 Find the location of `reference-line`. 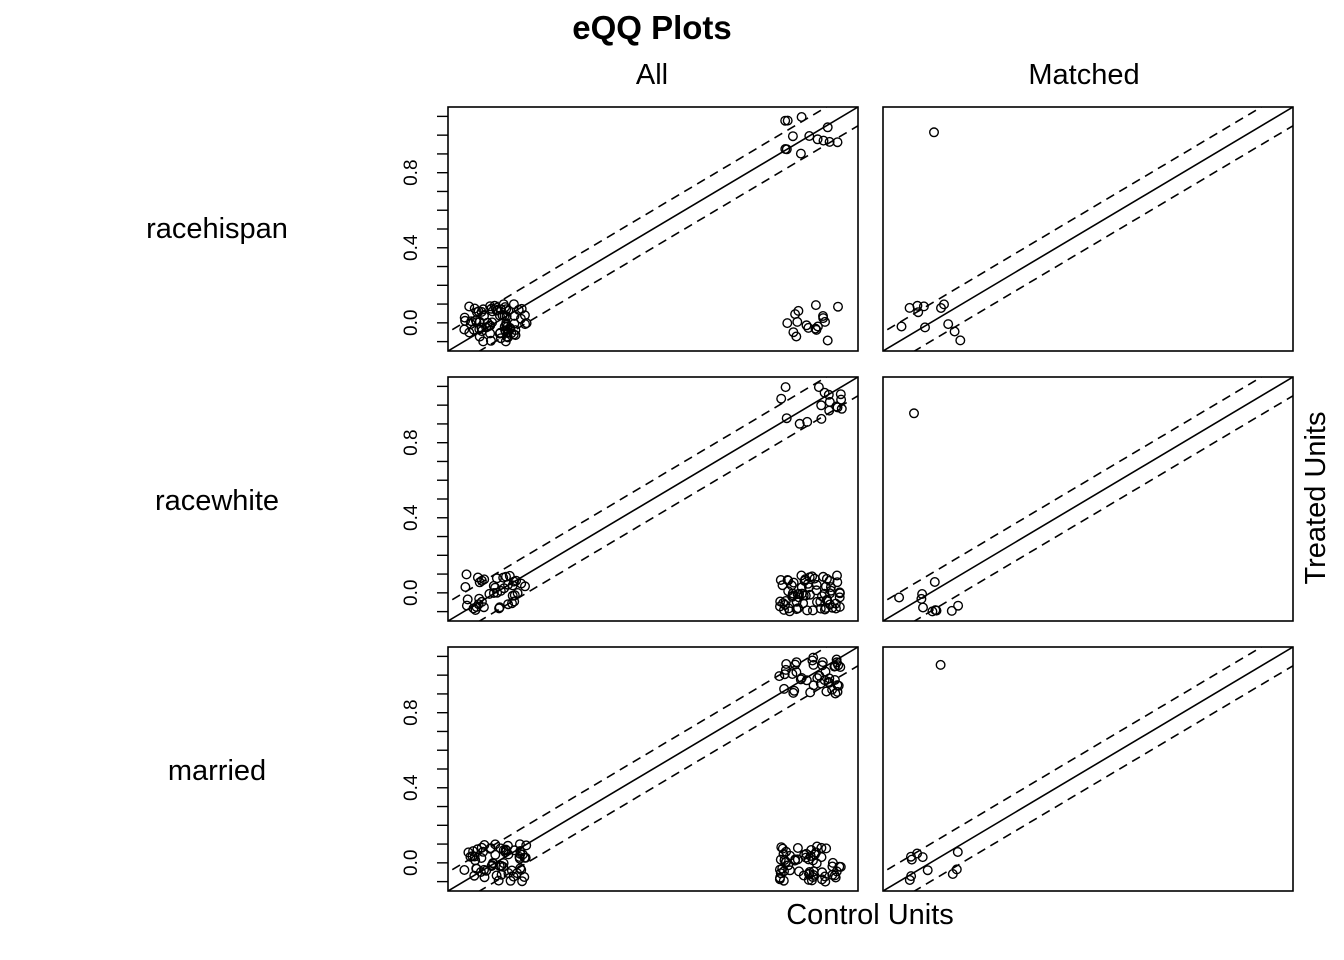

reference-line is located at coordinates (1088, 499).